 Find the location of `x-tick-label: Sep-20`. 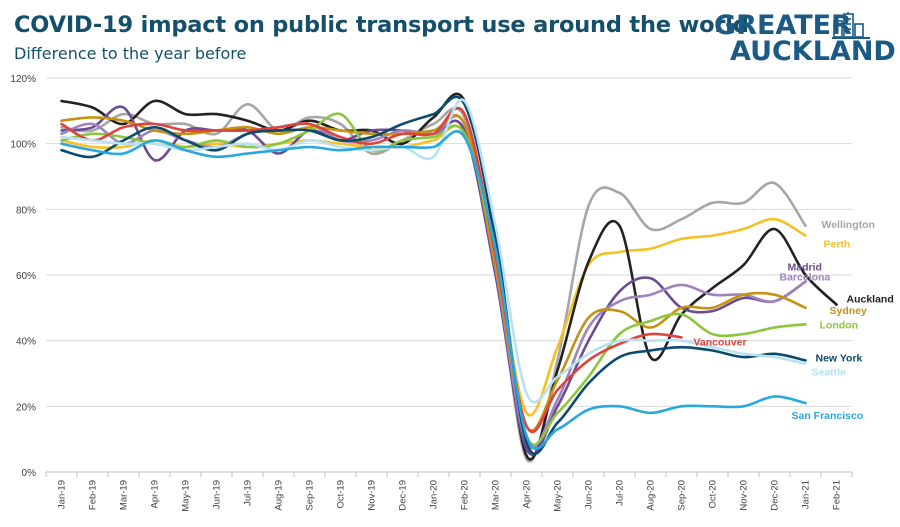

x-tick-label: Sep-20 is located at coordinates (682, 495).